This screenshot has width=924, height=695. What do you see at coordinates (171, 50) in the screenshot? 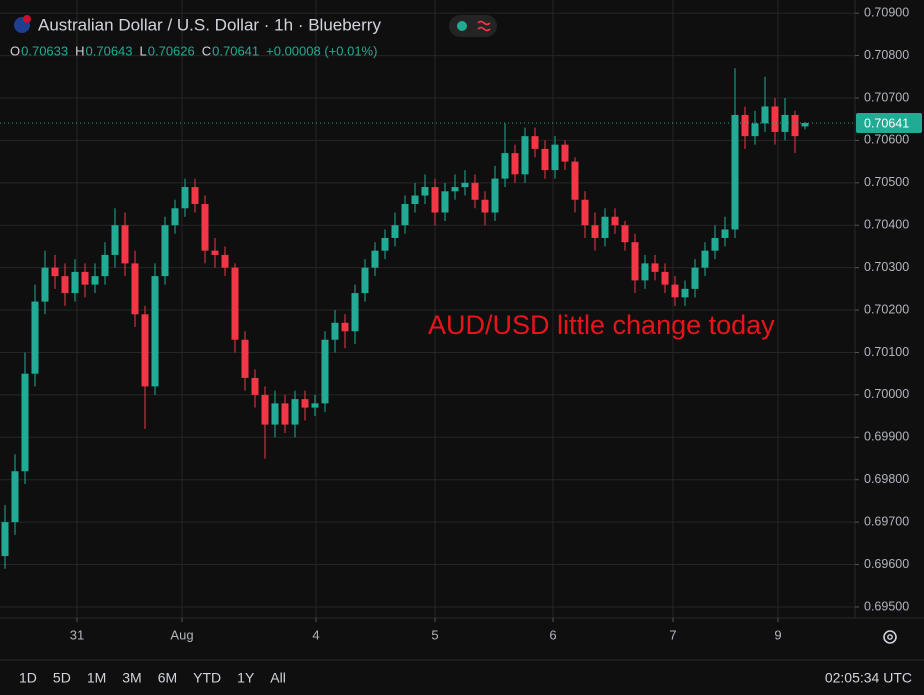
I see `ohlc-value: 0.70626` at bounding box center [171, 50].